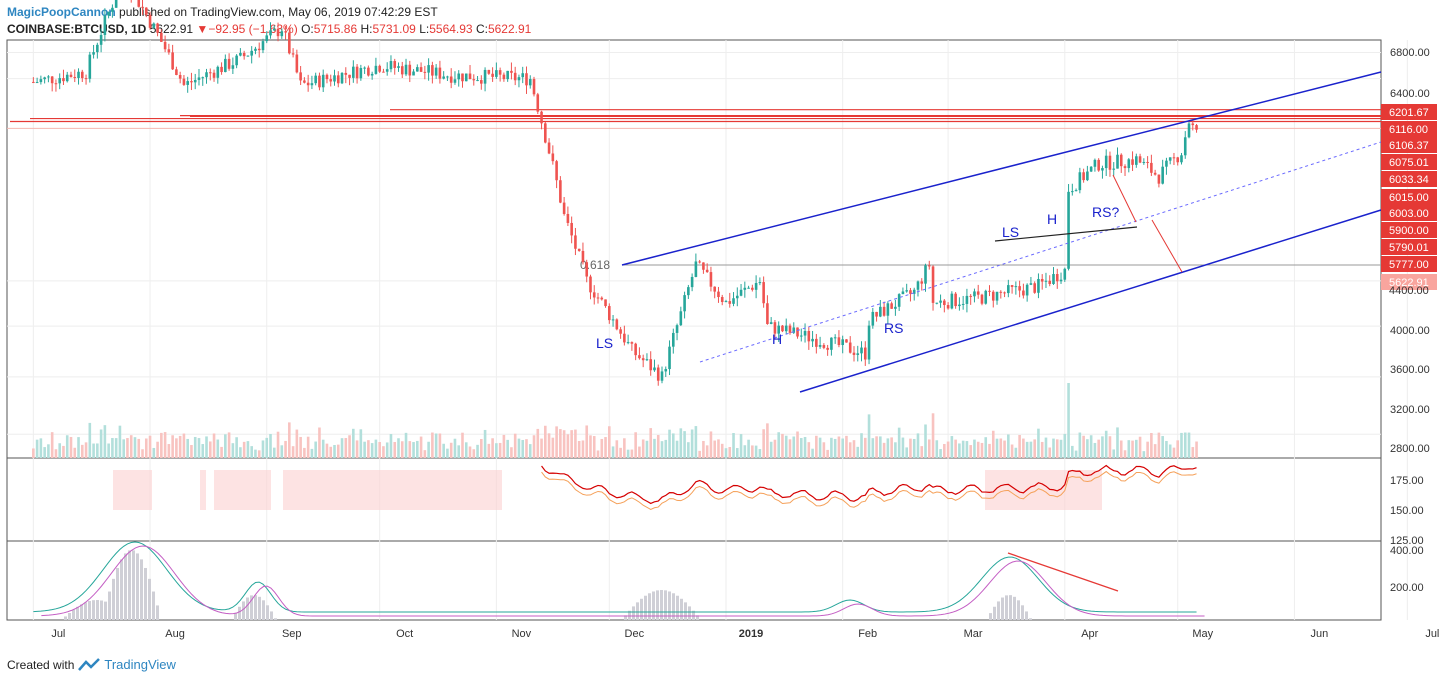 This screenshot has width=1444, height=683. I want to click on price-label-text: 5900.00, so click(1409, 231).